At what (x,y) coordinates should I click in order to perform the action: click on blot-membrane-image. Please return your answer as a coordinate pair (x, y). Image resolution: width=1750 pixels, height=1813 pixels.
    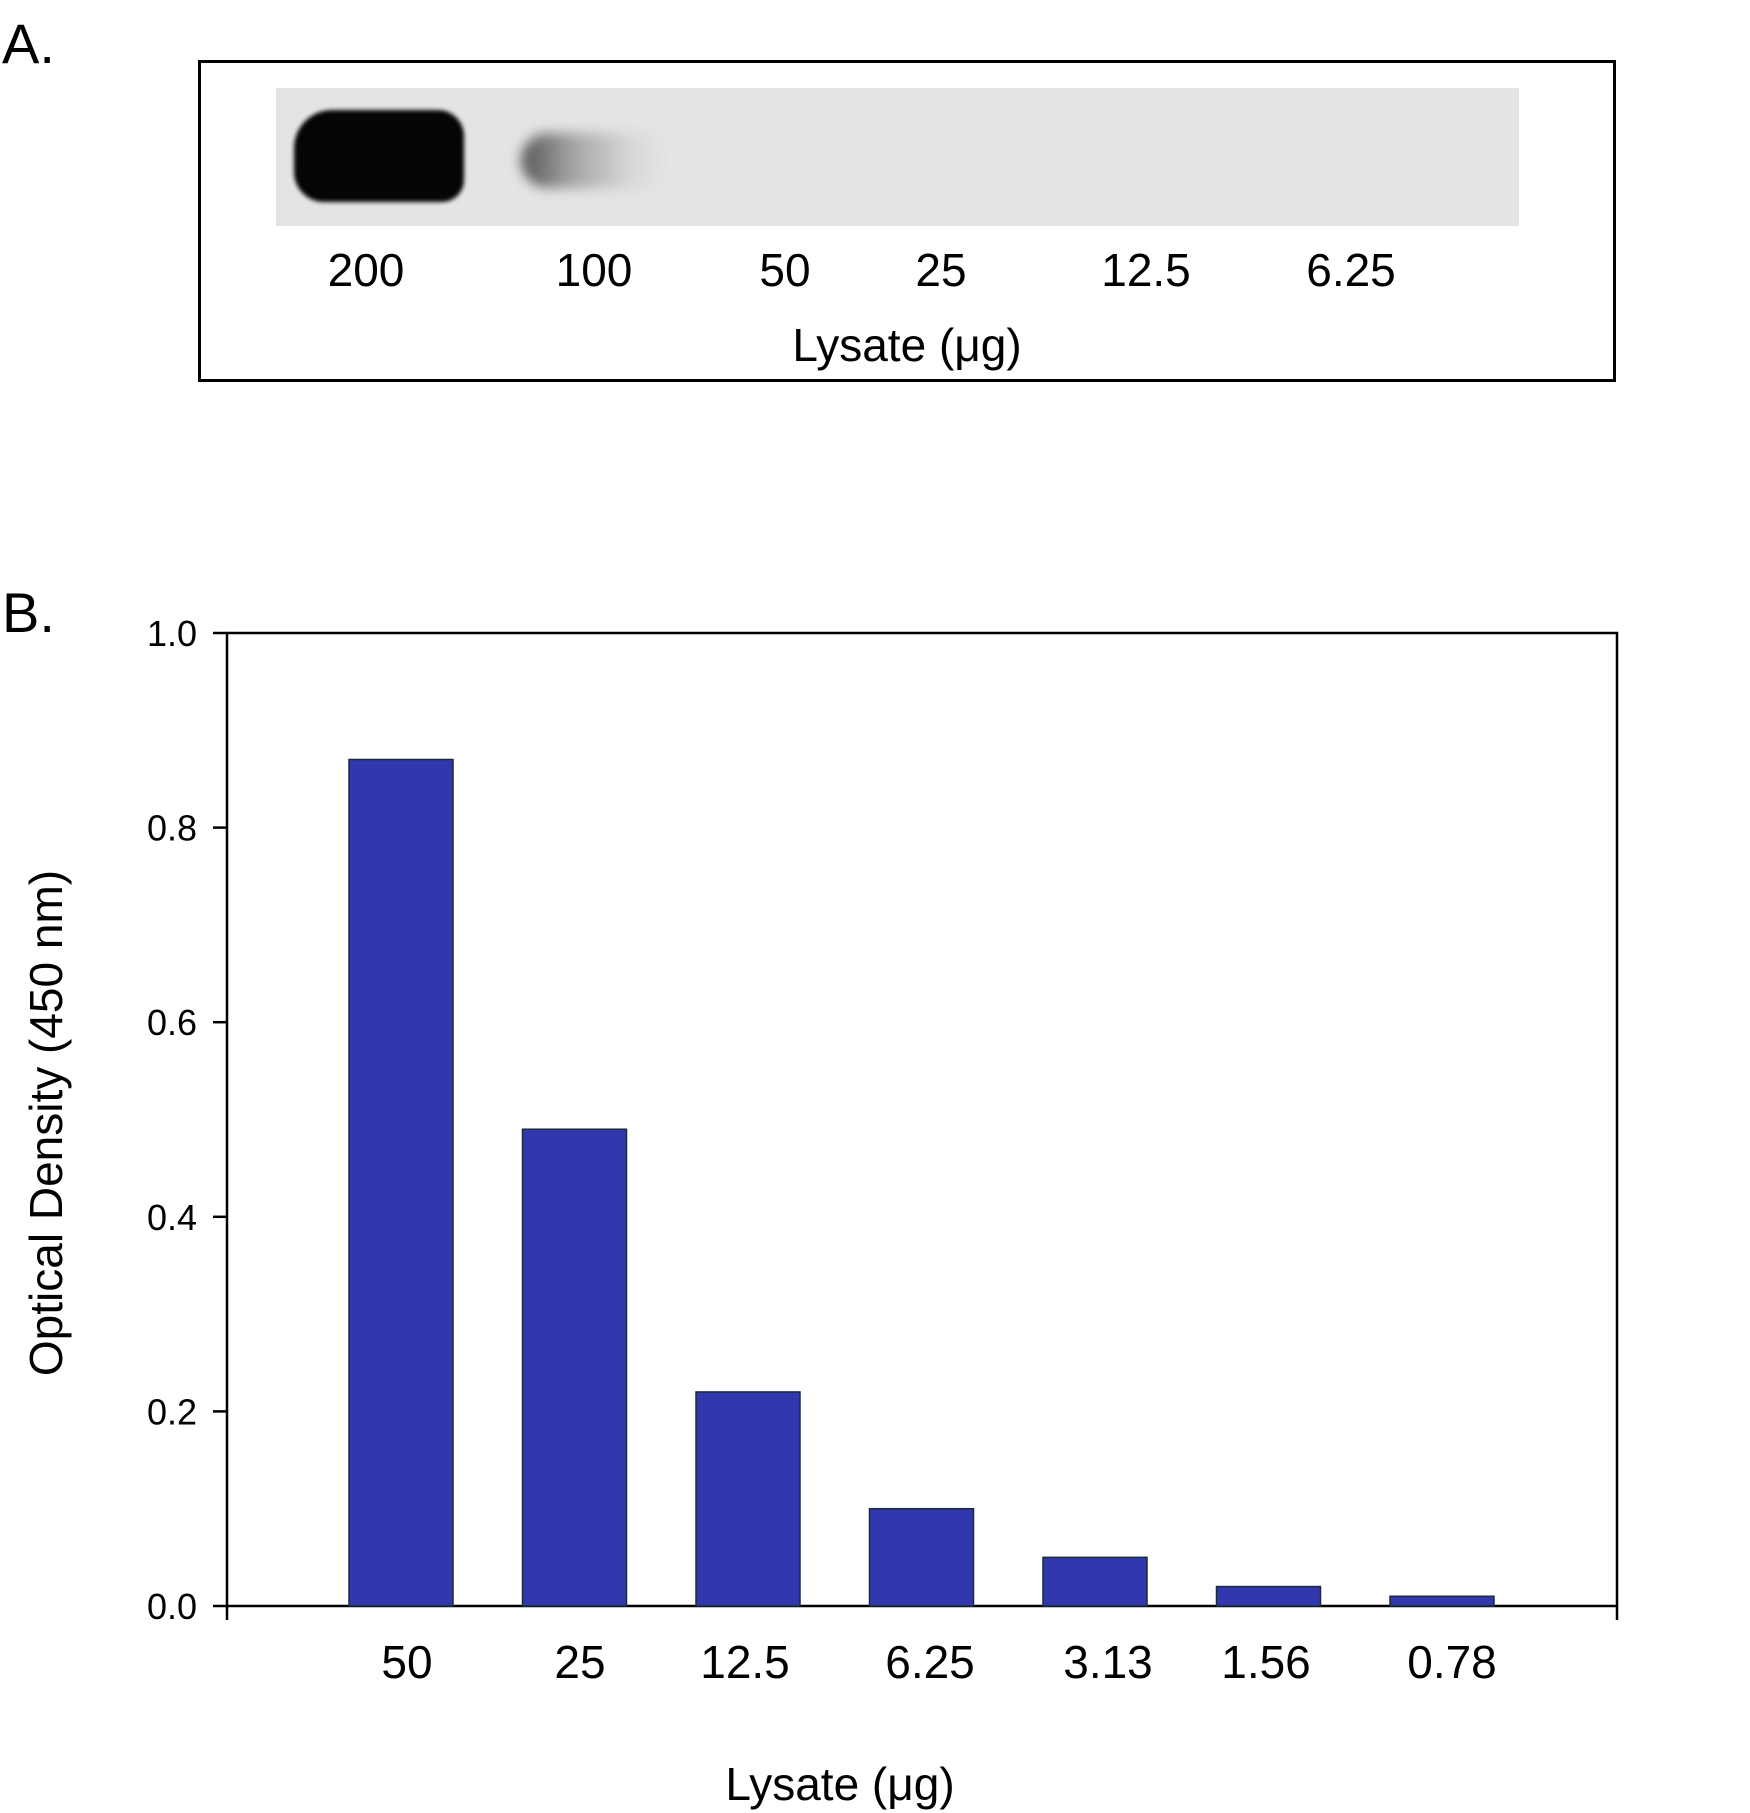
    Looking at the image, I should click on (897, 157).